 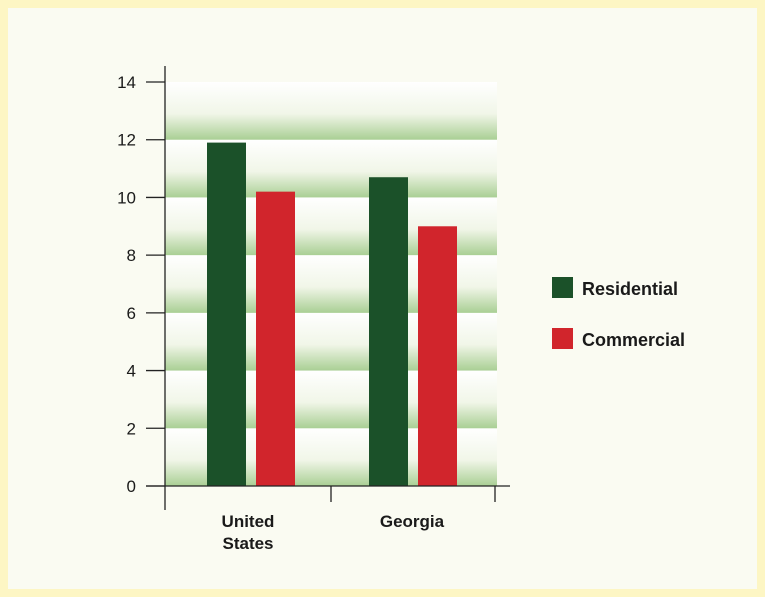 What do you see at coordinates (630, 289) in the screenshot?
I see `legend-label-residential: Residential` at bounding box center [630, 289].